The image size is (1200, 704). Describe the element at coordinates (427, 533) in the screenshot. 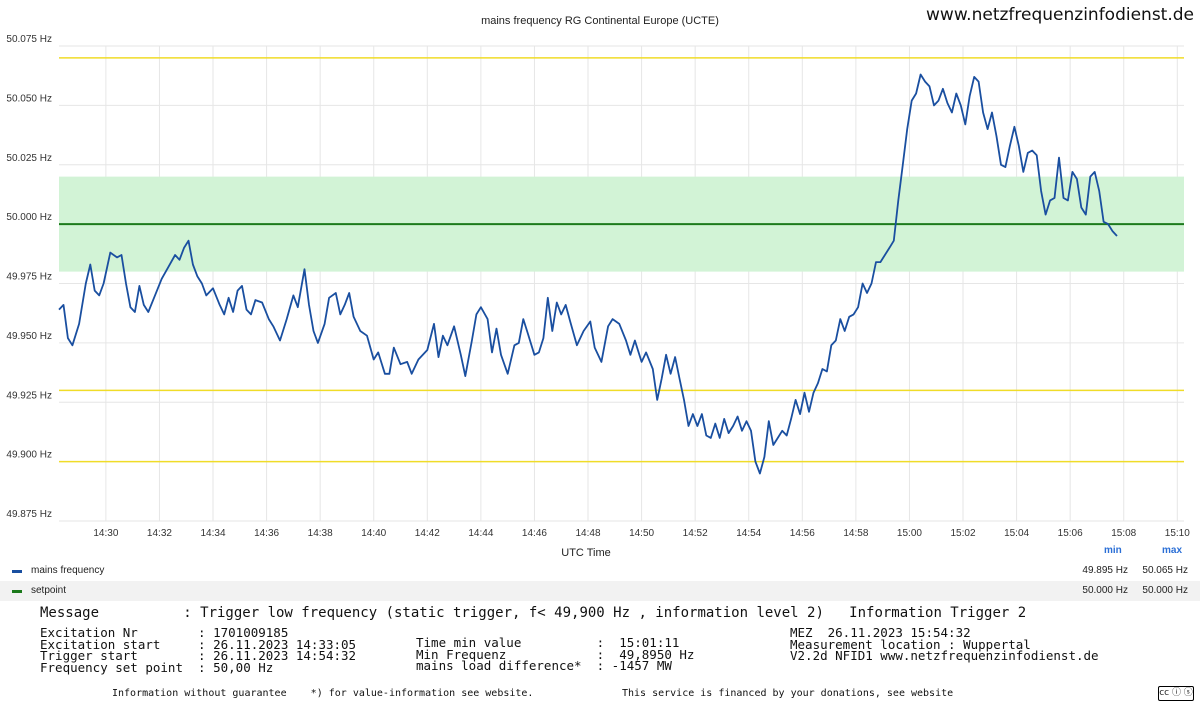

I see `x-tick-label: 14:42` at that location.